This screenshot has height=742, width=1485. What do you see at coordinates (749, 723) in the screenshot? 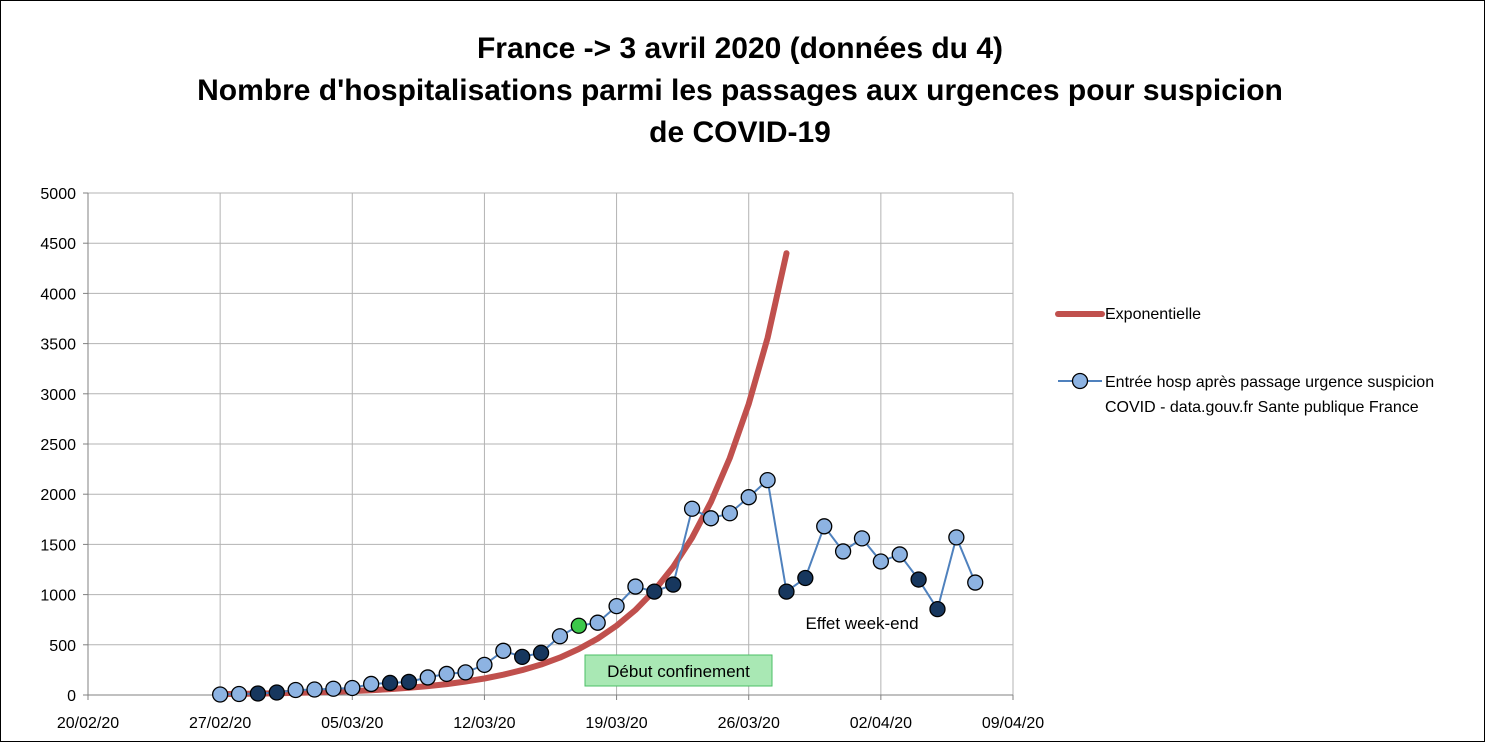
I see `x-tick-label: 26/03/20` at bounding box center [749, 723].